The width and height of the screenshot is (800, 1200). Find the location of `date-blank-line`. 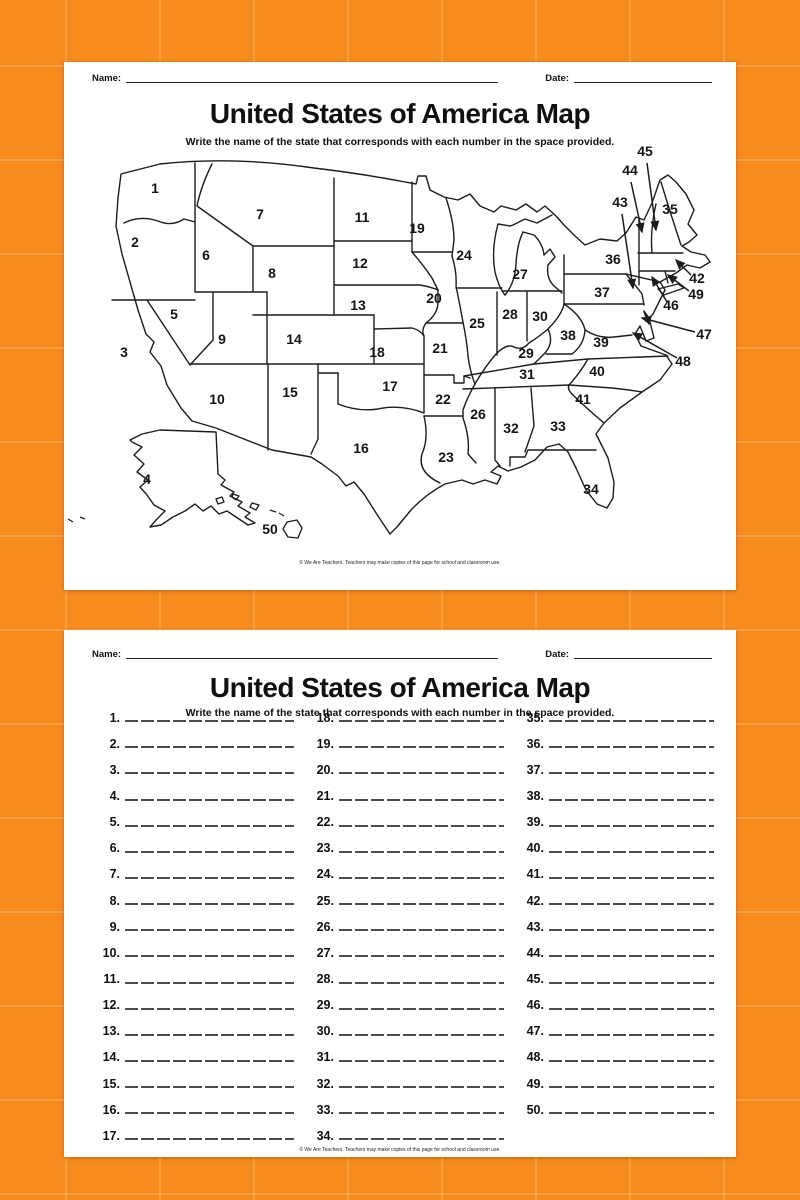

date-blank-line is located at coordinates (643, 77).